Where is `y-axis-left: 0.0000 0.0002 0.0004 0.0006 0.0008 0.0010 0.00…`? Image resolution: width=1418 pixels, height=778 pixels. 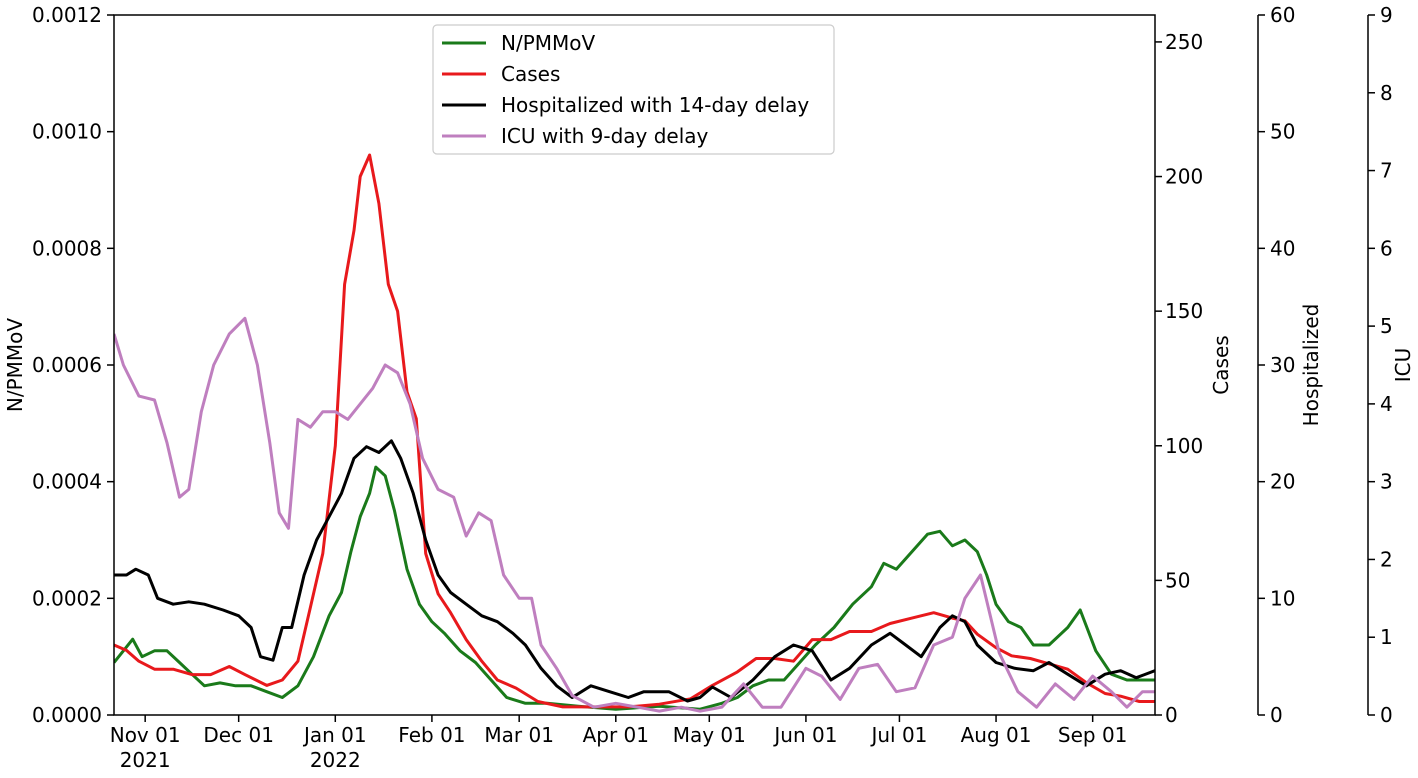 y-axis-left: 0.0000 0.0002 0.0004 0.0006 0.0008 0.0010 0.00… is located at coordinates (58, 365).